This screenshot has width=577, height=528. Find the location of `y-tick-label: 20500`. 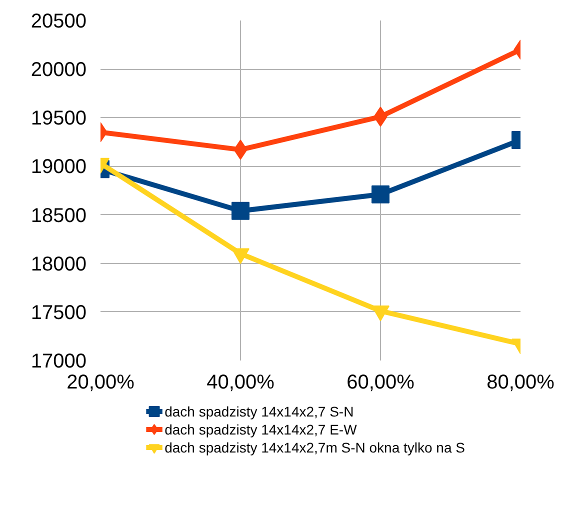

y-tick-label: 20500 is located at coordinates (58, 21).